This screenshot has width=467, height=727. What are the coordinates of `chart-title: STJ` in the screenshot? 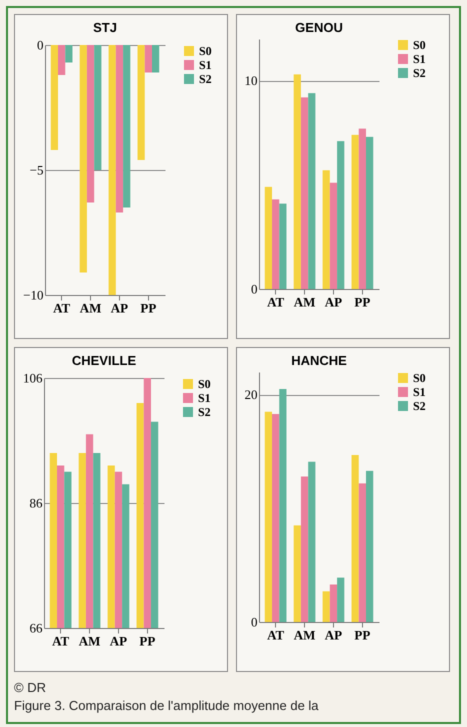 It's located at (105, 27).